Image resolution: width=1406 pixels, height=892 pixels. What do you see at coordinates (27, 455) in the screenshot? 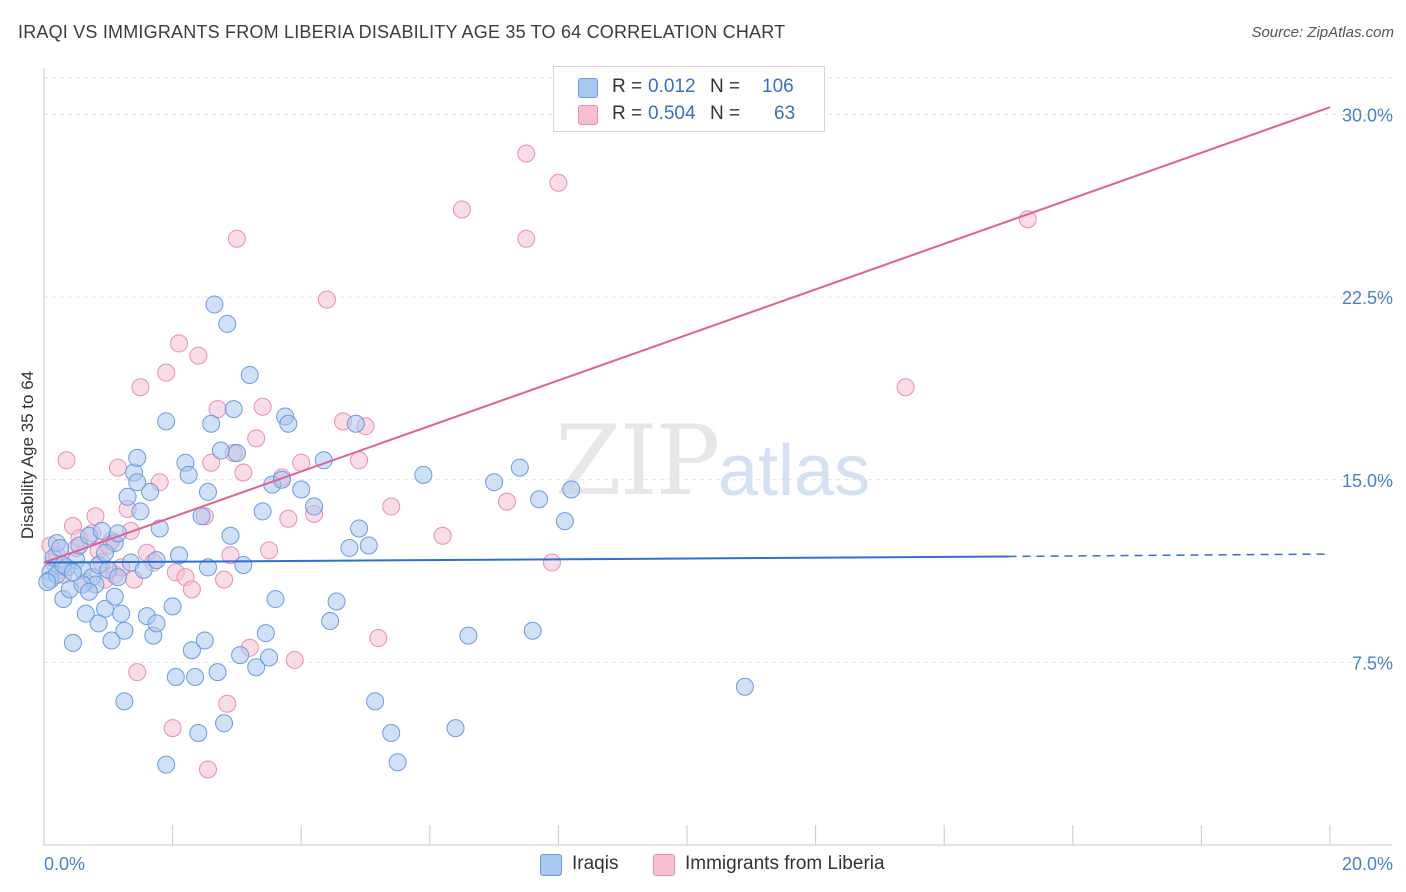
I see `y-axis-label: Disability Age 35 to 64` at bounding box center [27, 455].